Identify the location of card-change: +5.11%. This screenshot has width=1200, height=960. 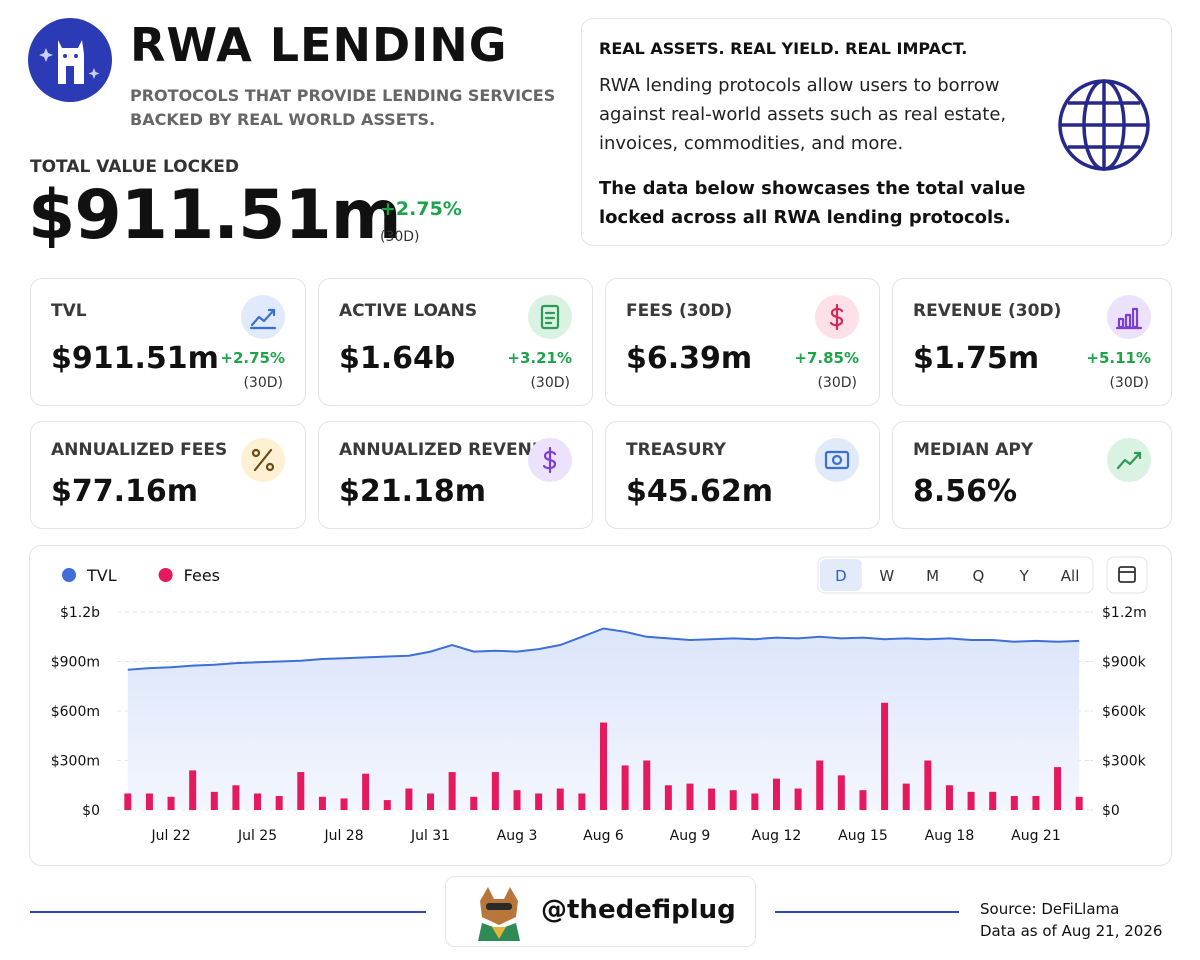
(1118, 358).